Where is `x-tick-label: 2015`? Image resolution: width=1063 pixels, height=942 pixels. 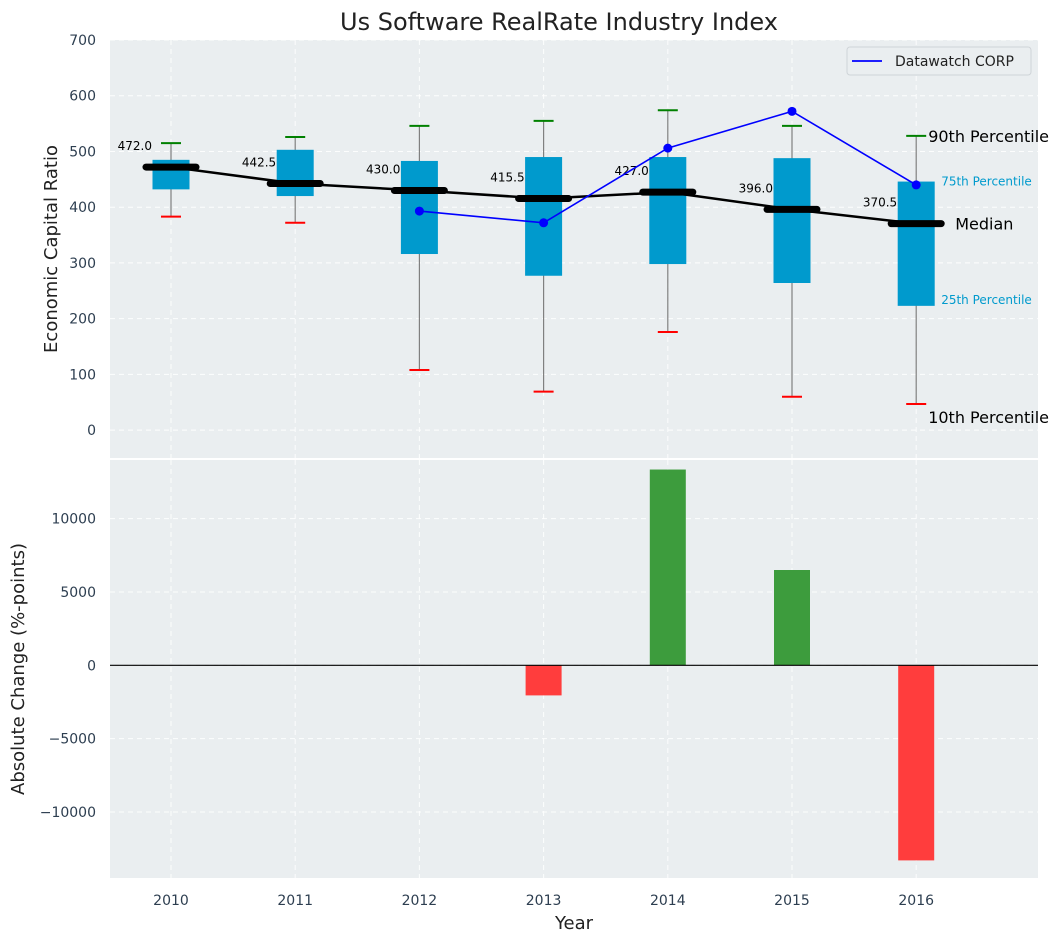 x-tick-label: 2015 is located at coordinates (792, 901).